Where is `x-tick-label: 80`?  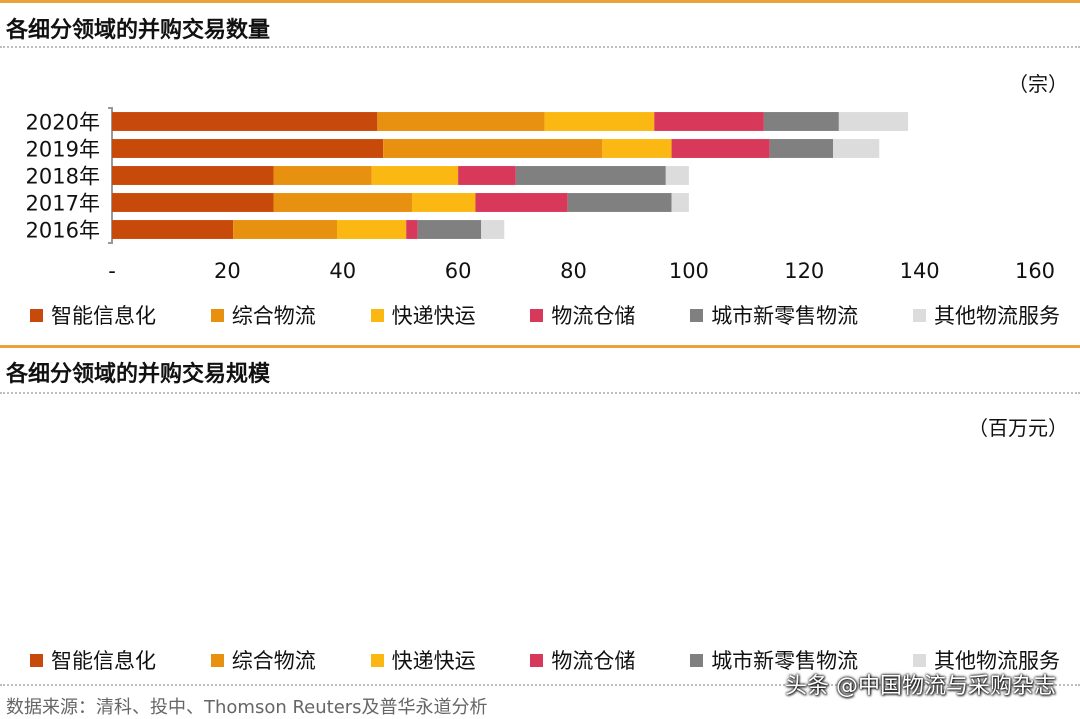 x-tick-label: 80 is located at coordinates (573, 271).